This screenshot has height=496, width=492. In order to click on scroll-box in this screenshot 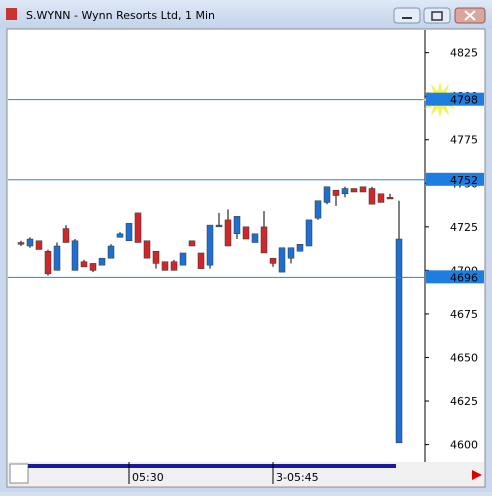, I will do `click(19, 473)`.